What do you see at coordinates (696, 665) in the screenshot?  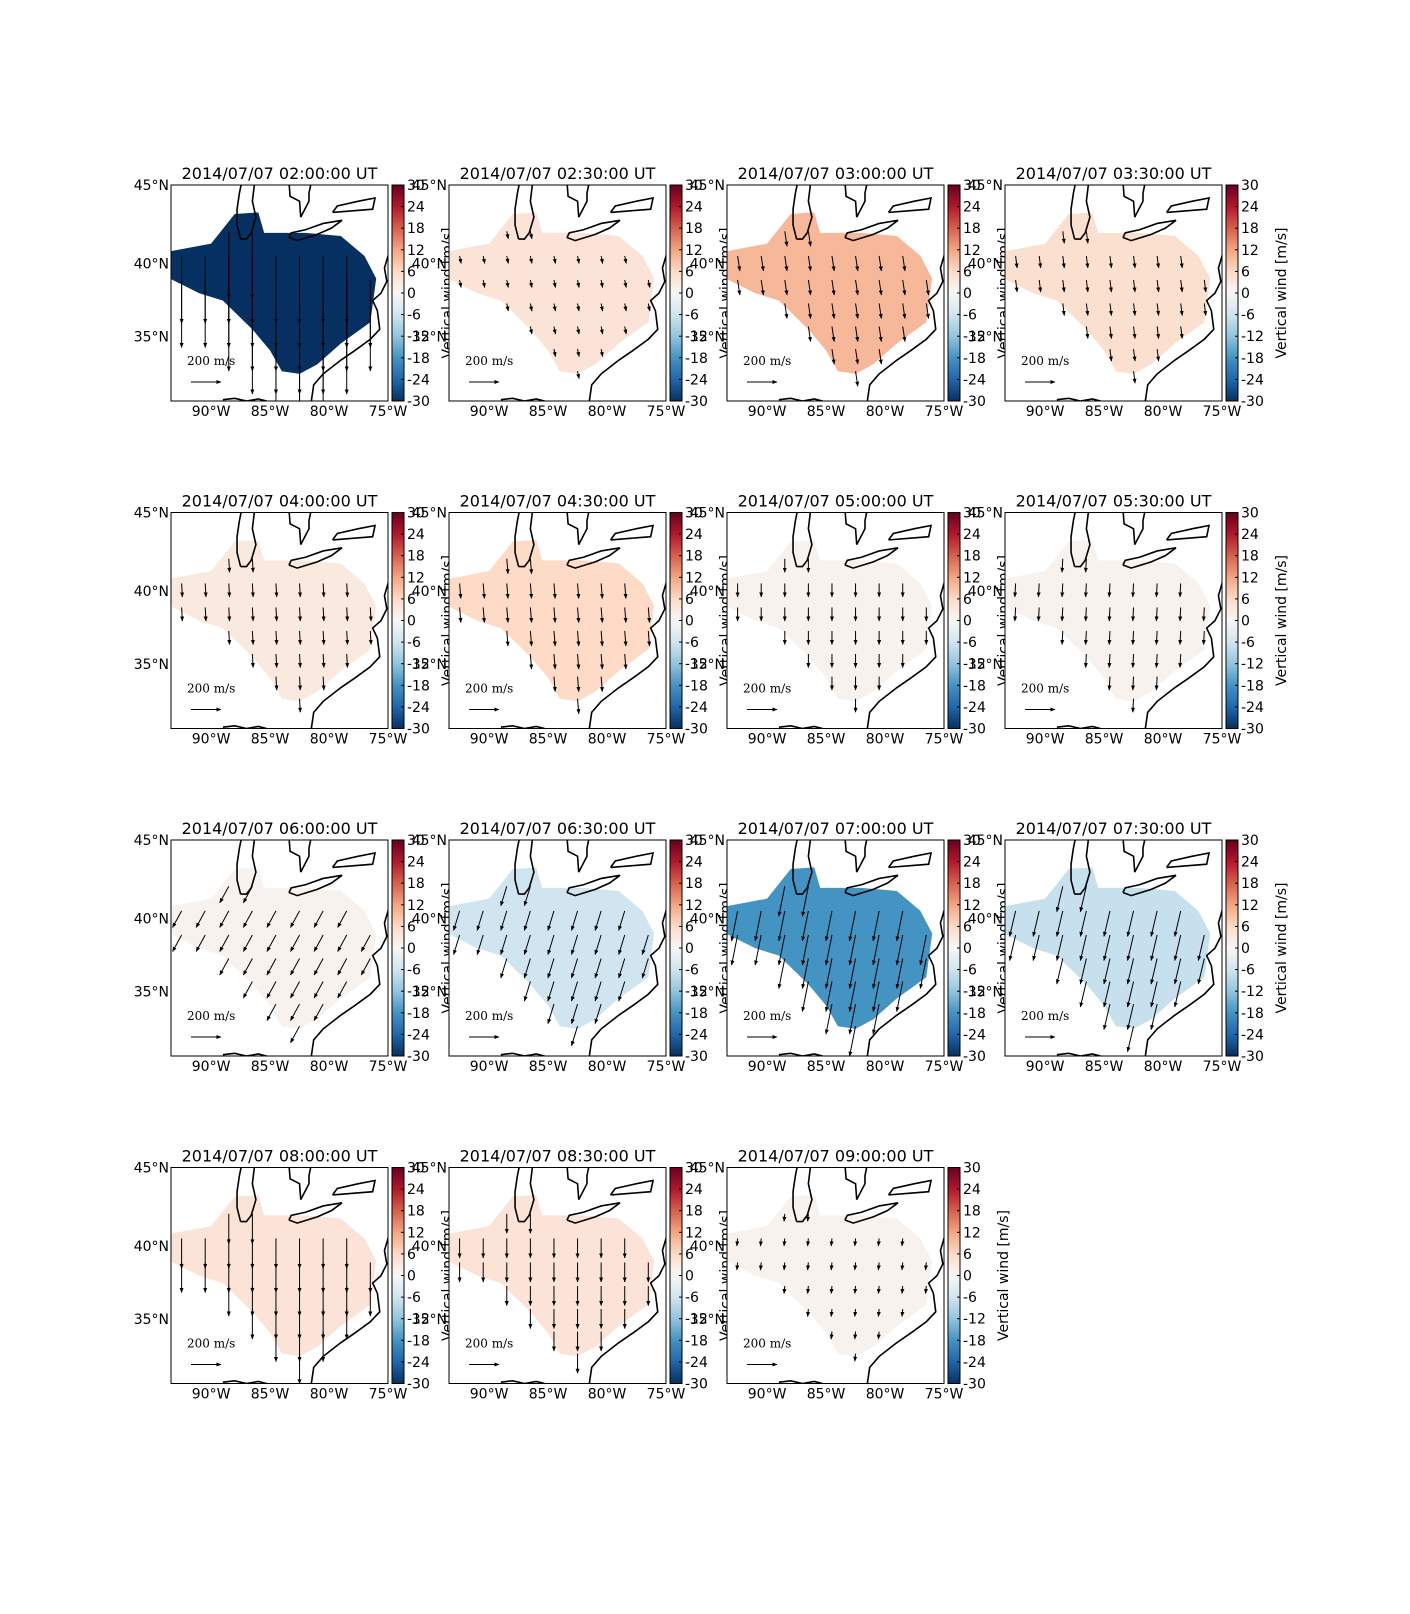 I see `colorbar-tick-label: -12` at bounding box center [696, 665].